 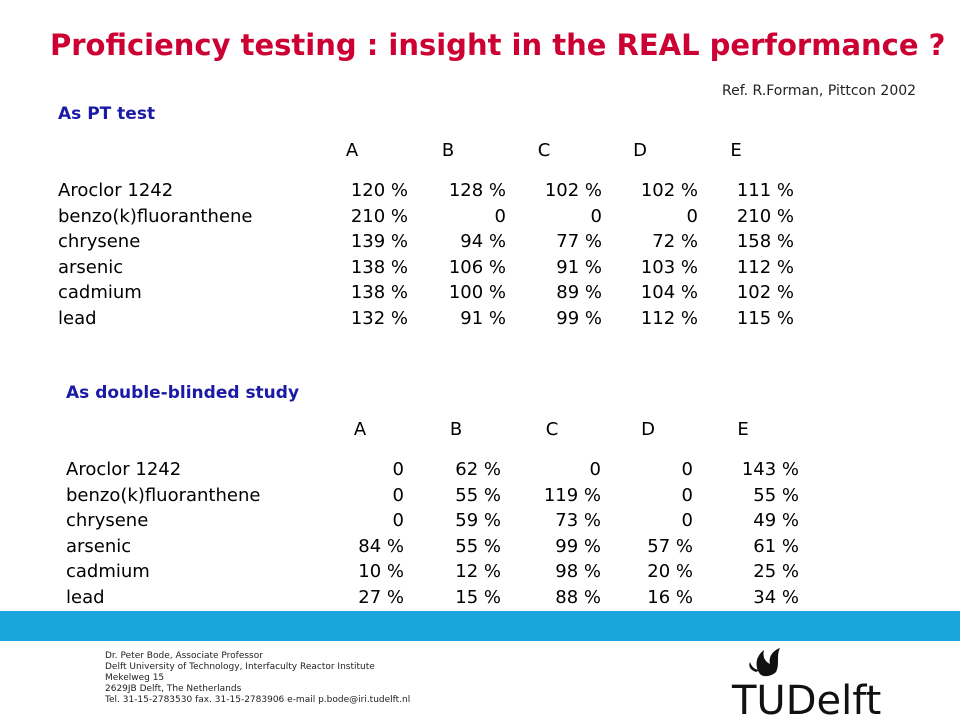 I want to click on table-cell: 104 %, so click(x=669, y=293).